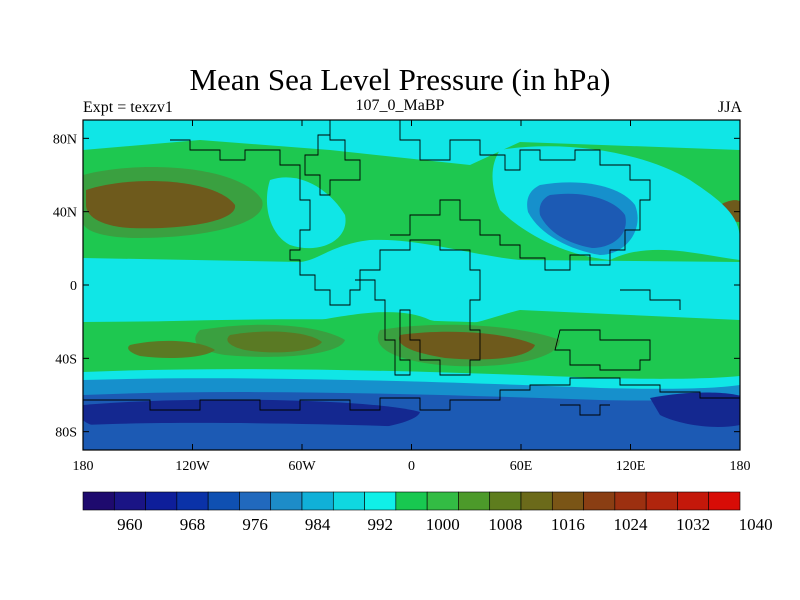 The image size is (800, 600). Describe the element at coordinates (318, 524) in the screenshot. I see `colorbar-label: 984` at that location.